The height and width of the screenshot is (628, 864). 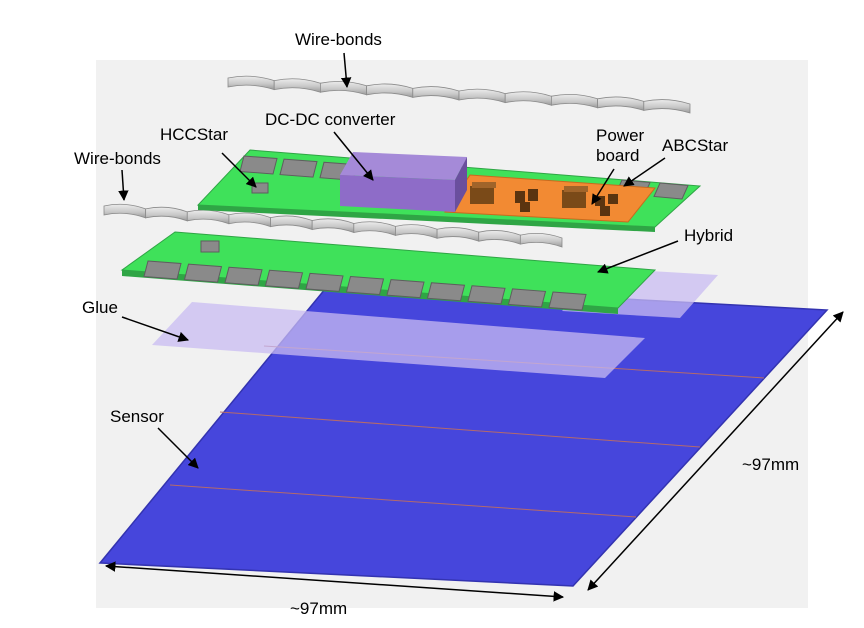 What do you see at coordinates (210, 246) in the screenshot?
I see `hybrid-small-chip` at bounding box center [210, 246].